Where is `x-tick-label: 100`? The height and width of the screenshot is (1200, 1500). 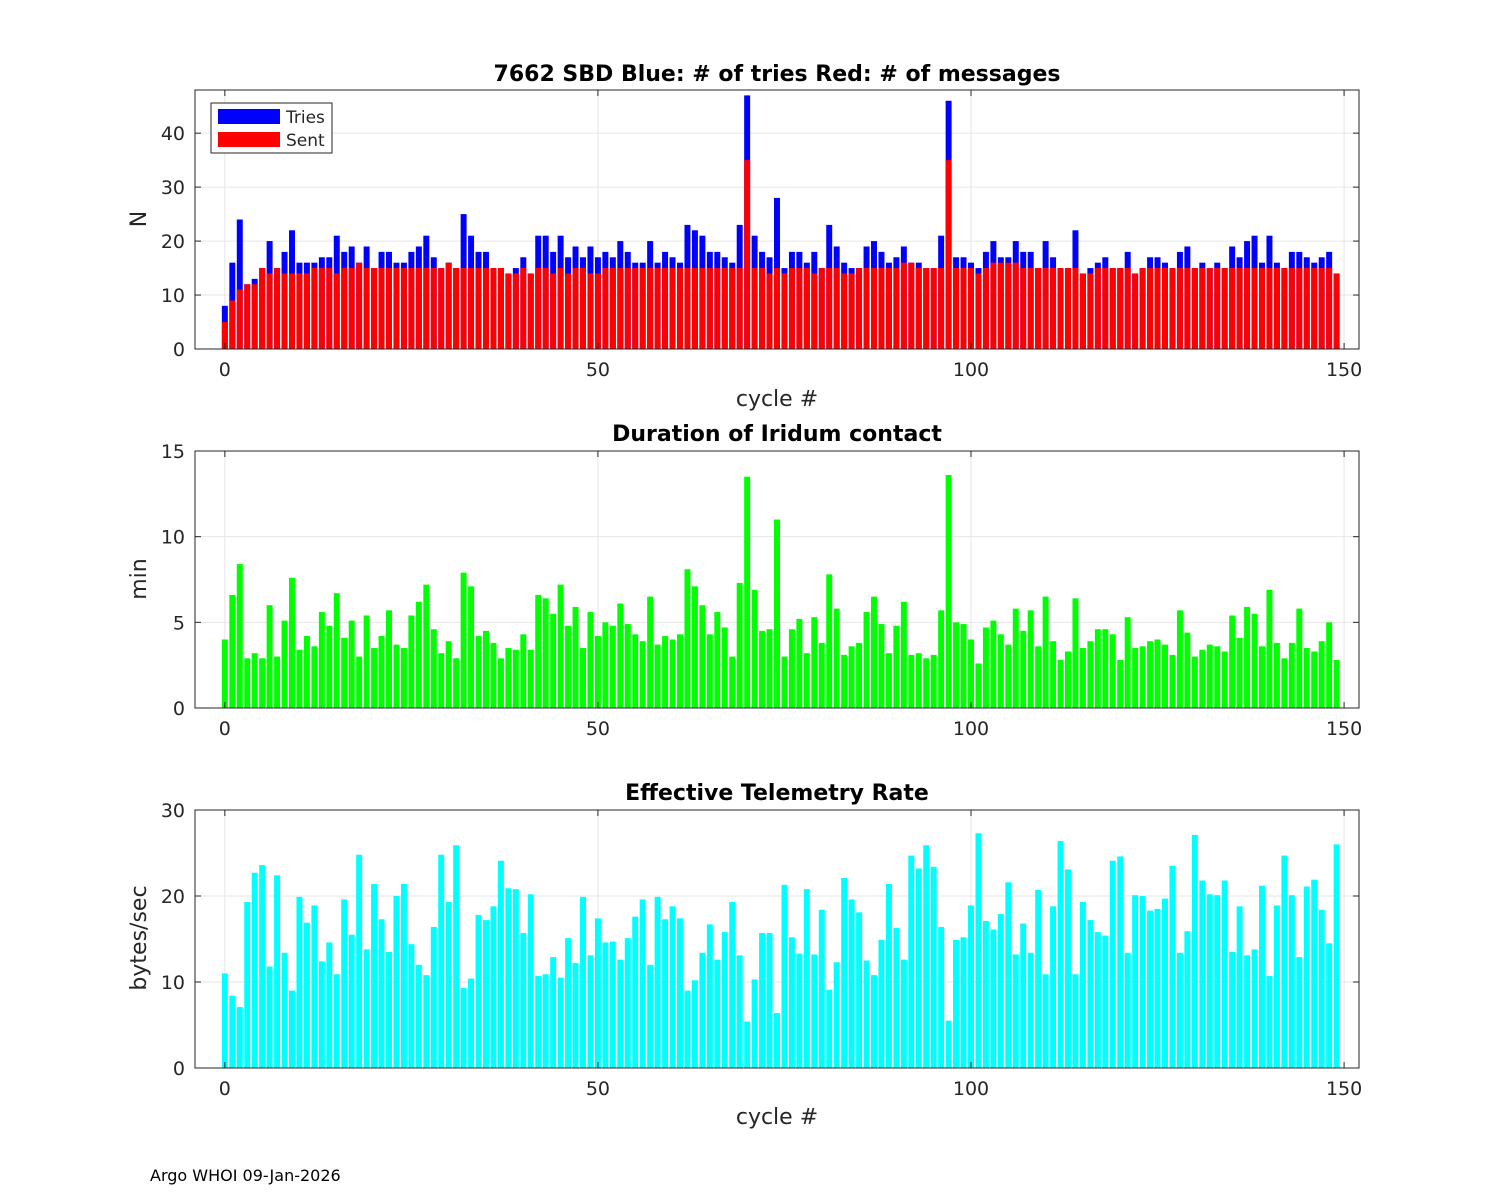 x-tick-label: 100 is located at coordinates (971, 729).